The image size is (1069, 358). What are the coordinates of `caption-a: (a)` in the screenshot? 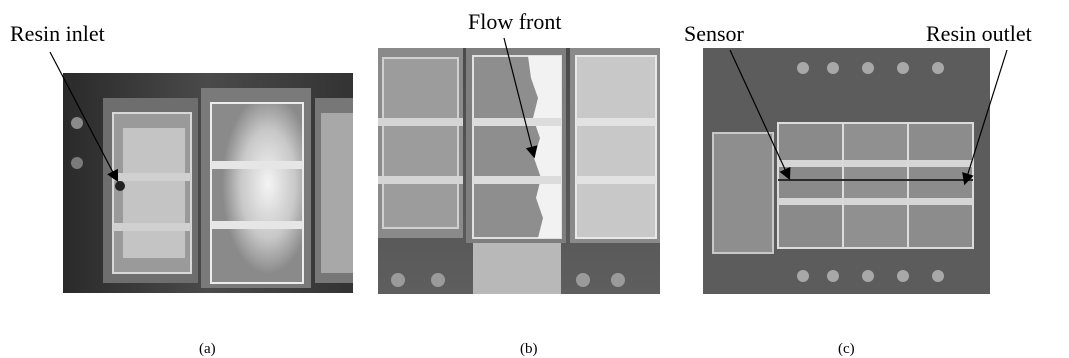 It's located at (207, 349).